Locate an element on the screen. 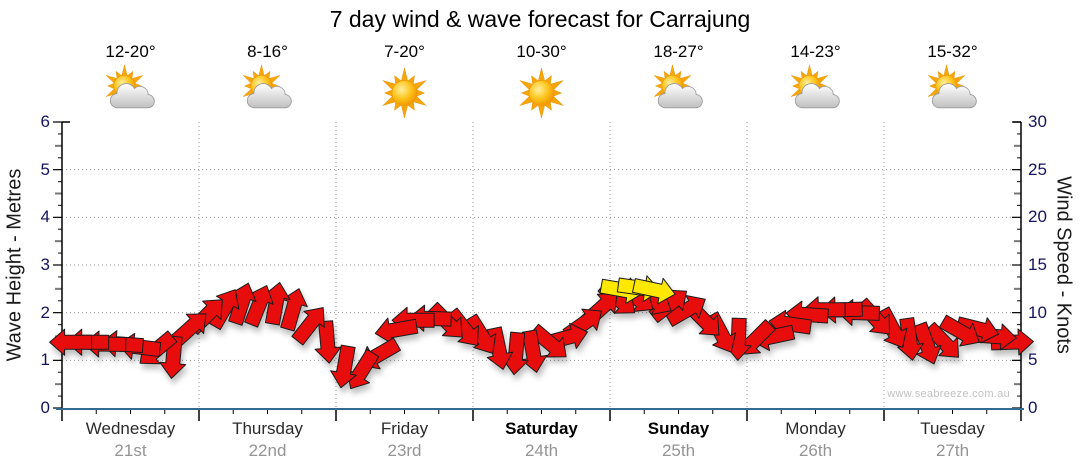 The image size is (1080, 475). day-temperature: 15-32° is located at coordinates (952, 51).